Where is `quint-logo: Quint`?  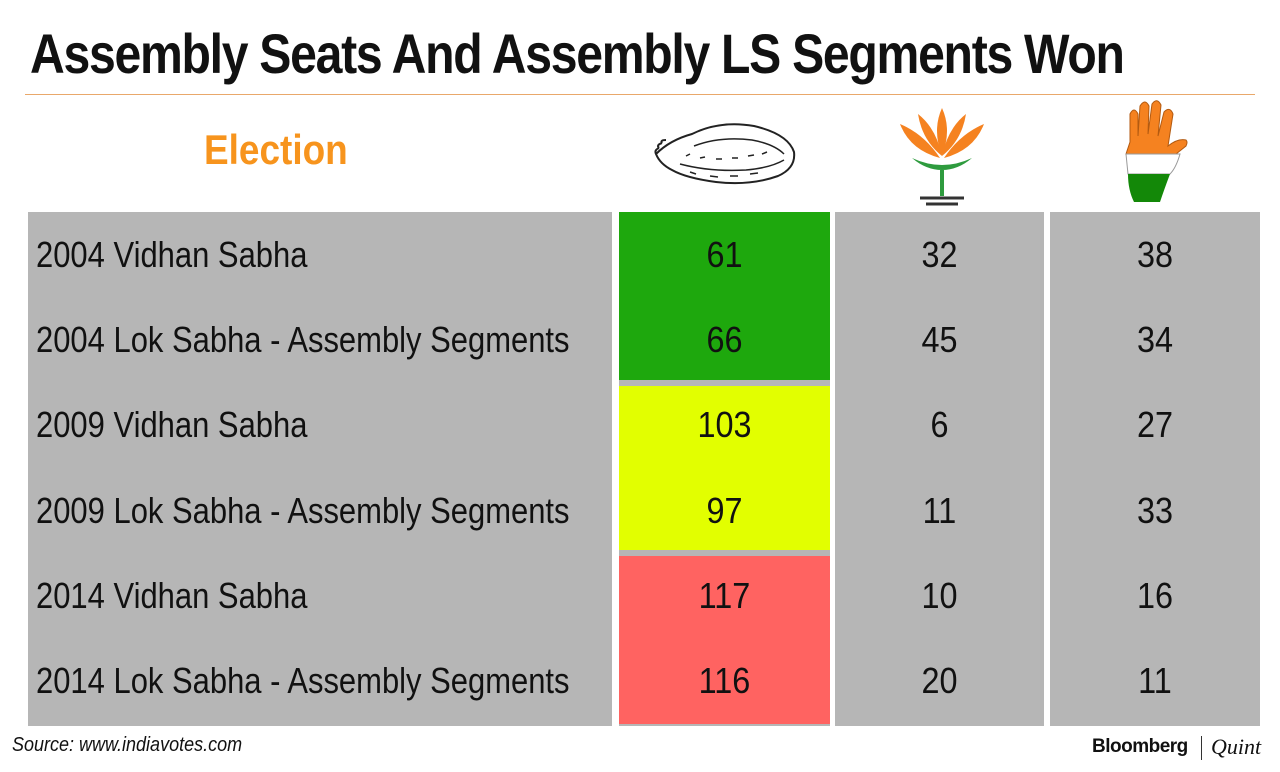
quint-logo: Quint is located at coordinates (1236, 746).